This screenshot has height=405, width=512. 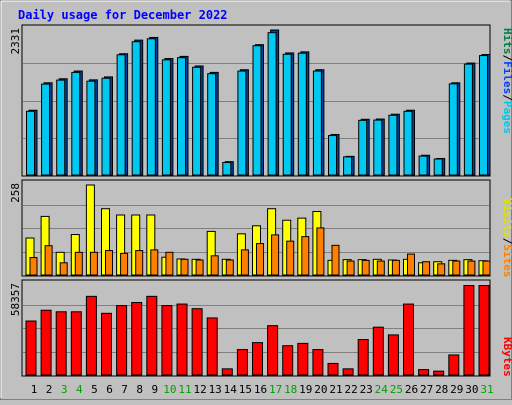 What do you see at coordinates (169, 389) in the screenshot?
I see `x-label-day-10: 10` at bounding box center [169, 389].